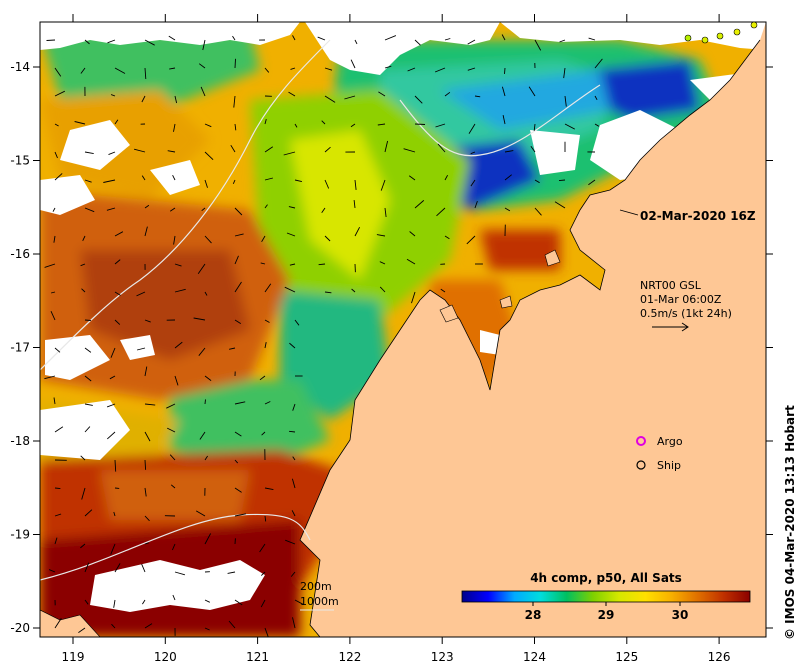 The height and width of the screenshot is (672, 809). What do you see at coordinates (719, 657) in the screenshot?
I see `x-tick-label: 126` at bounding box center [719, 657].